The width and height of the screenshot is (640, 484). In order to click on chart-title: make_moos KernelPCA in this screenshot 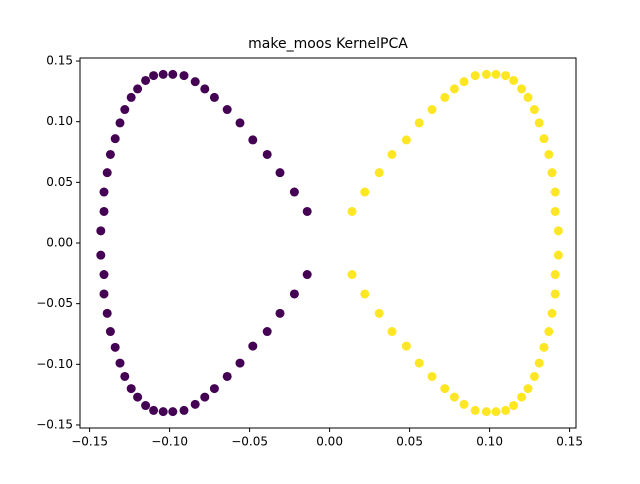, I will do `click(328, 44)`.